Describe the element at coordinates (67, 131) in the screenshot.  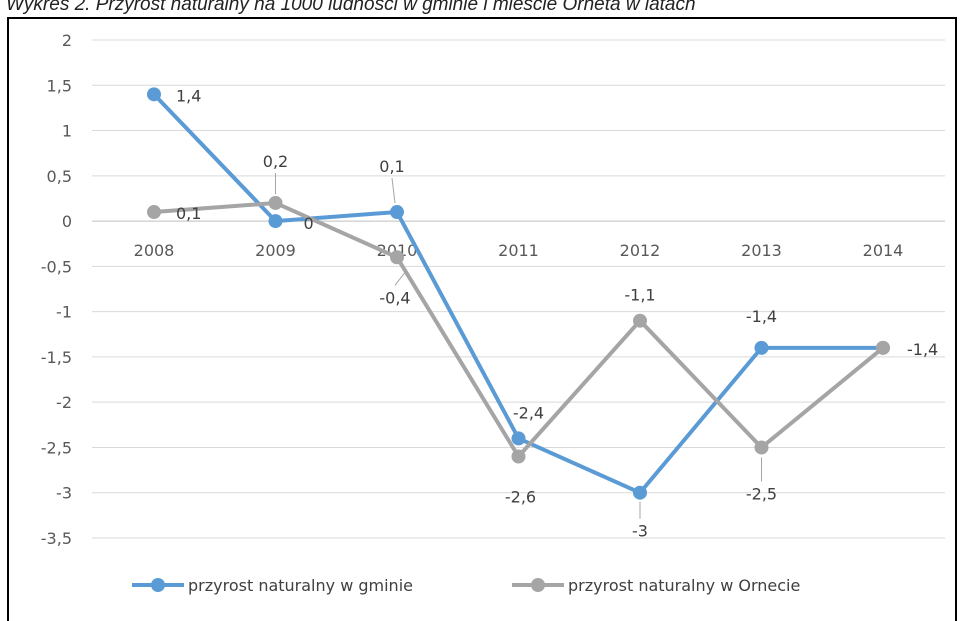
I see `y-tick-label: 1` at that location.